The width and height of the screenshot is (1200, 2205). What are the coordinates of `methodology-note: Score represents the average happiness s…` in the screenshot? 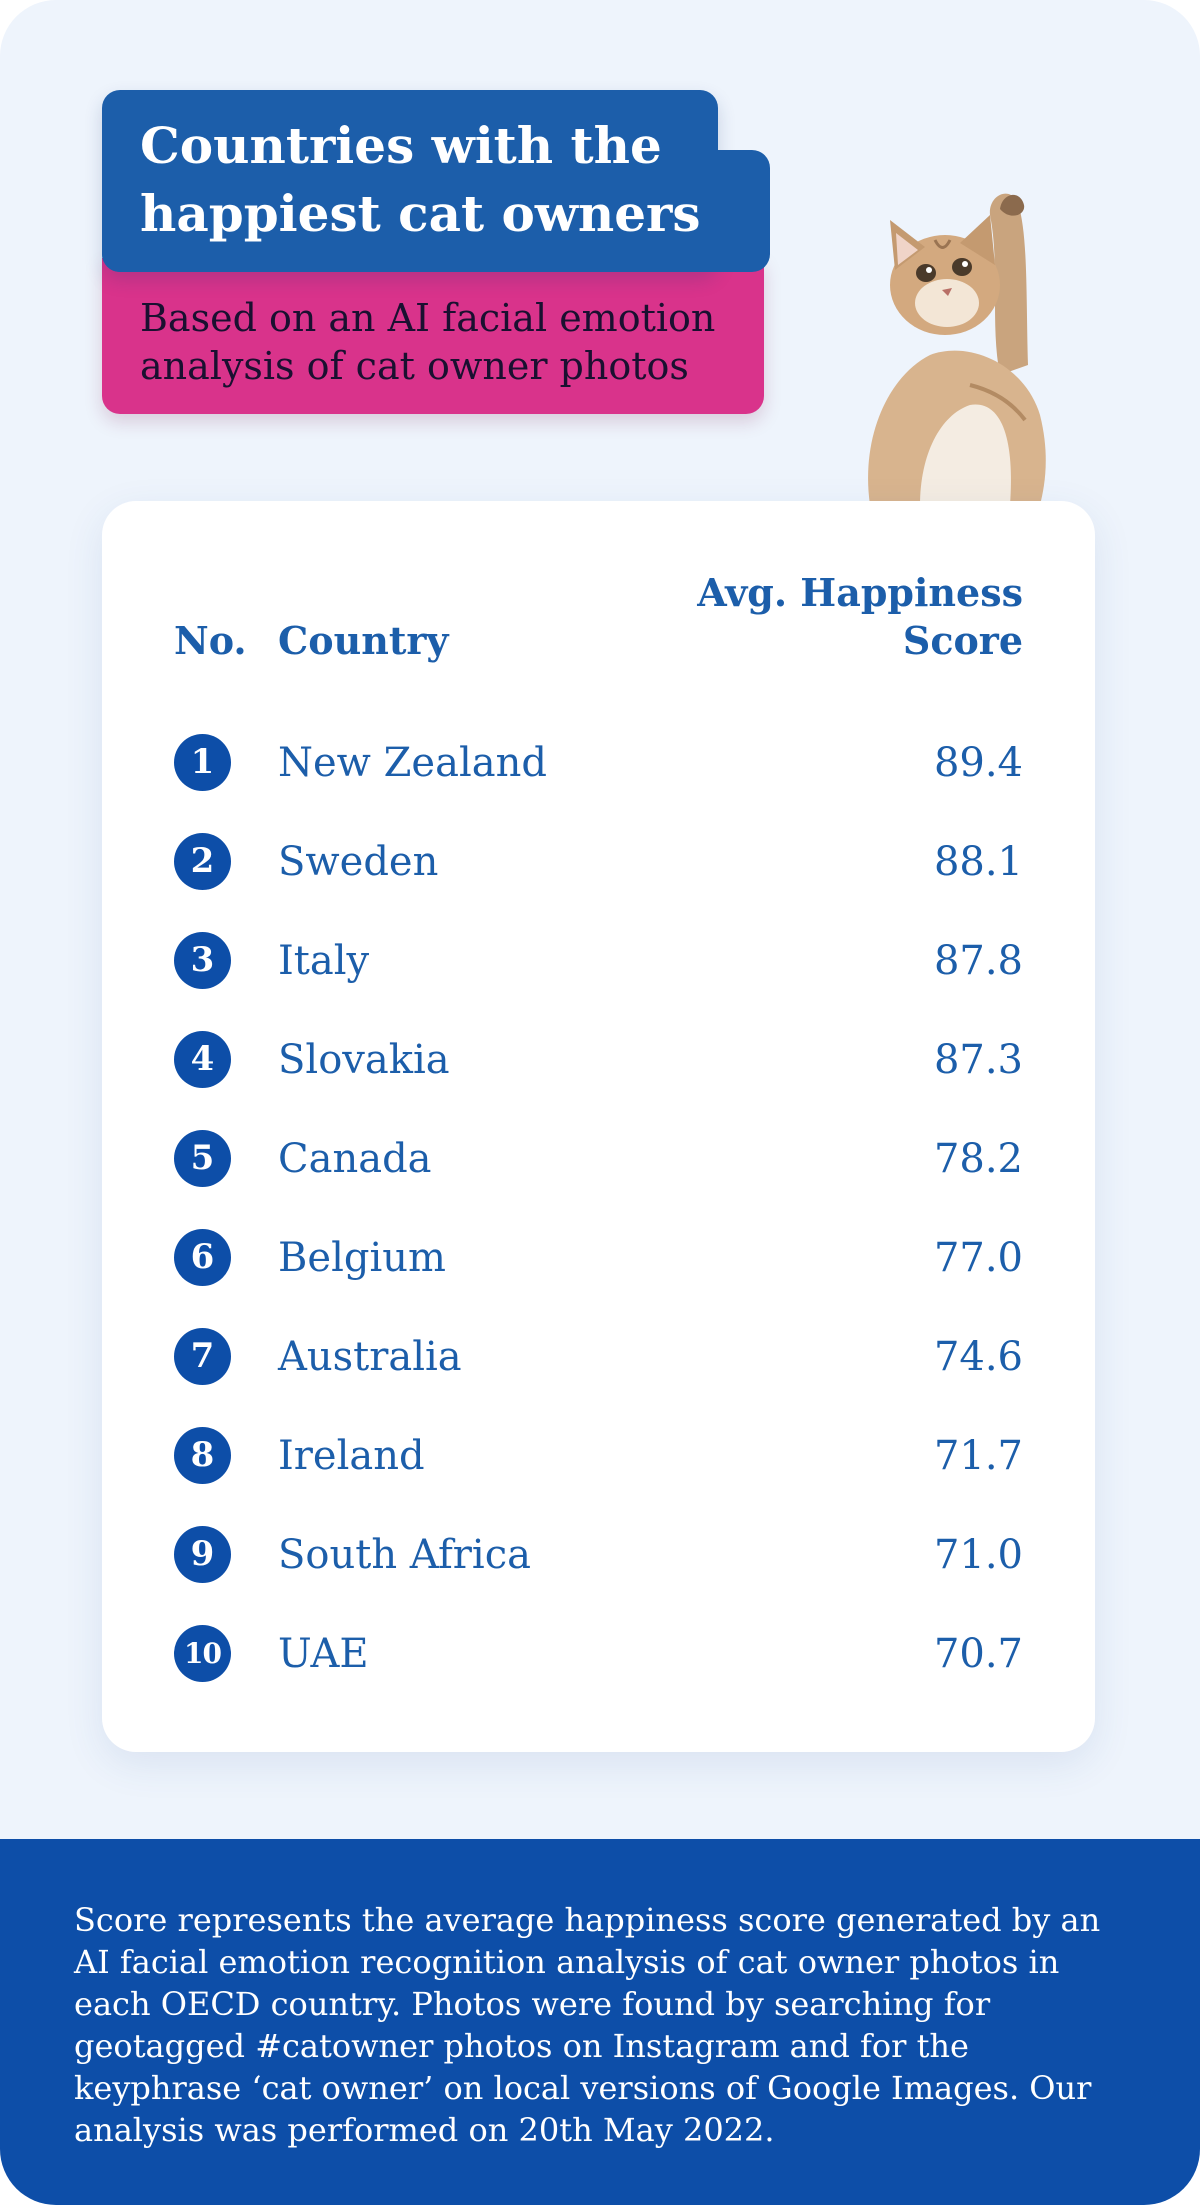 It's located at (587, 2025).